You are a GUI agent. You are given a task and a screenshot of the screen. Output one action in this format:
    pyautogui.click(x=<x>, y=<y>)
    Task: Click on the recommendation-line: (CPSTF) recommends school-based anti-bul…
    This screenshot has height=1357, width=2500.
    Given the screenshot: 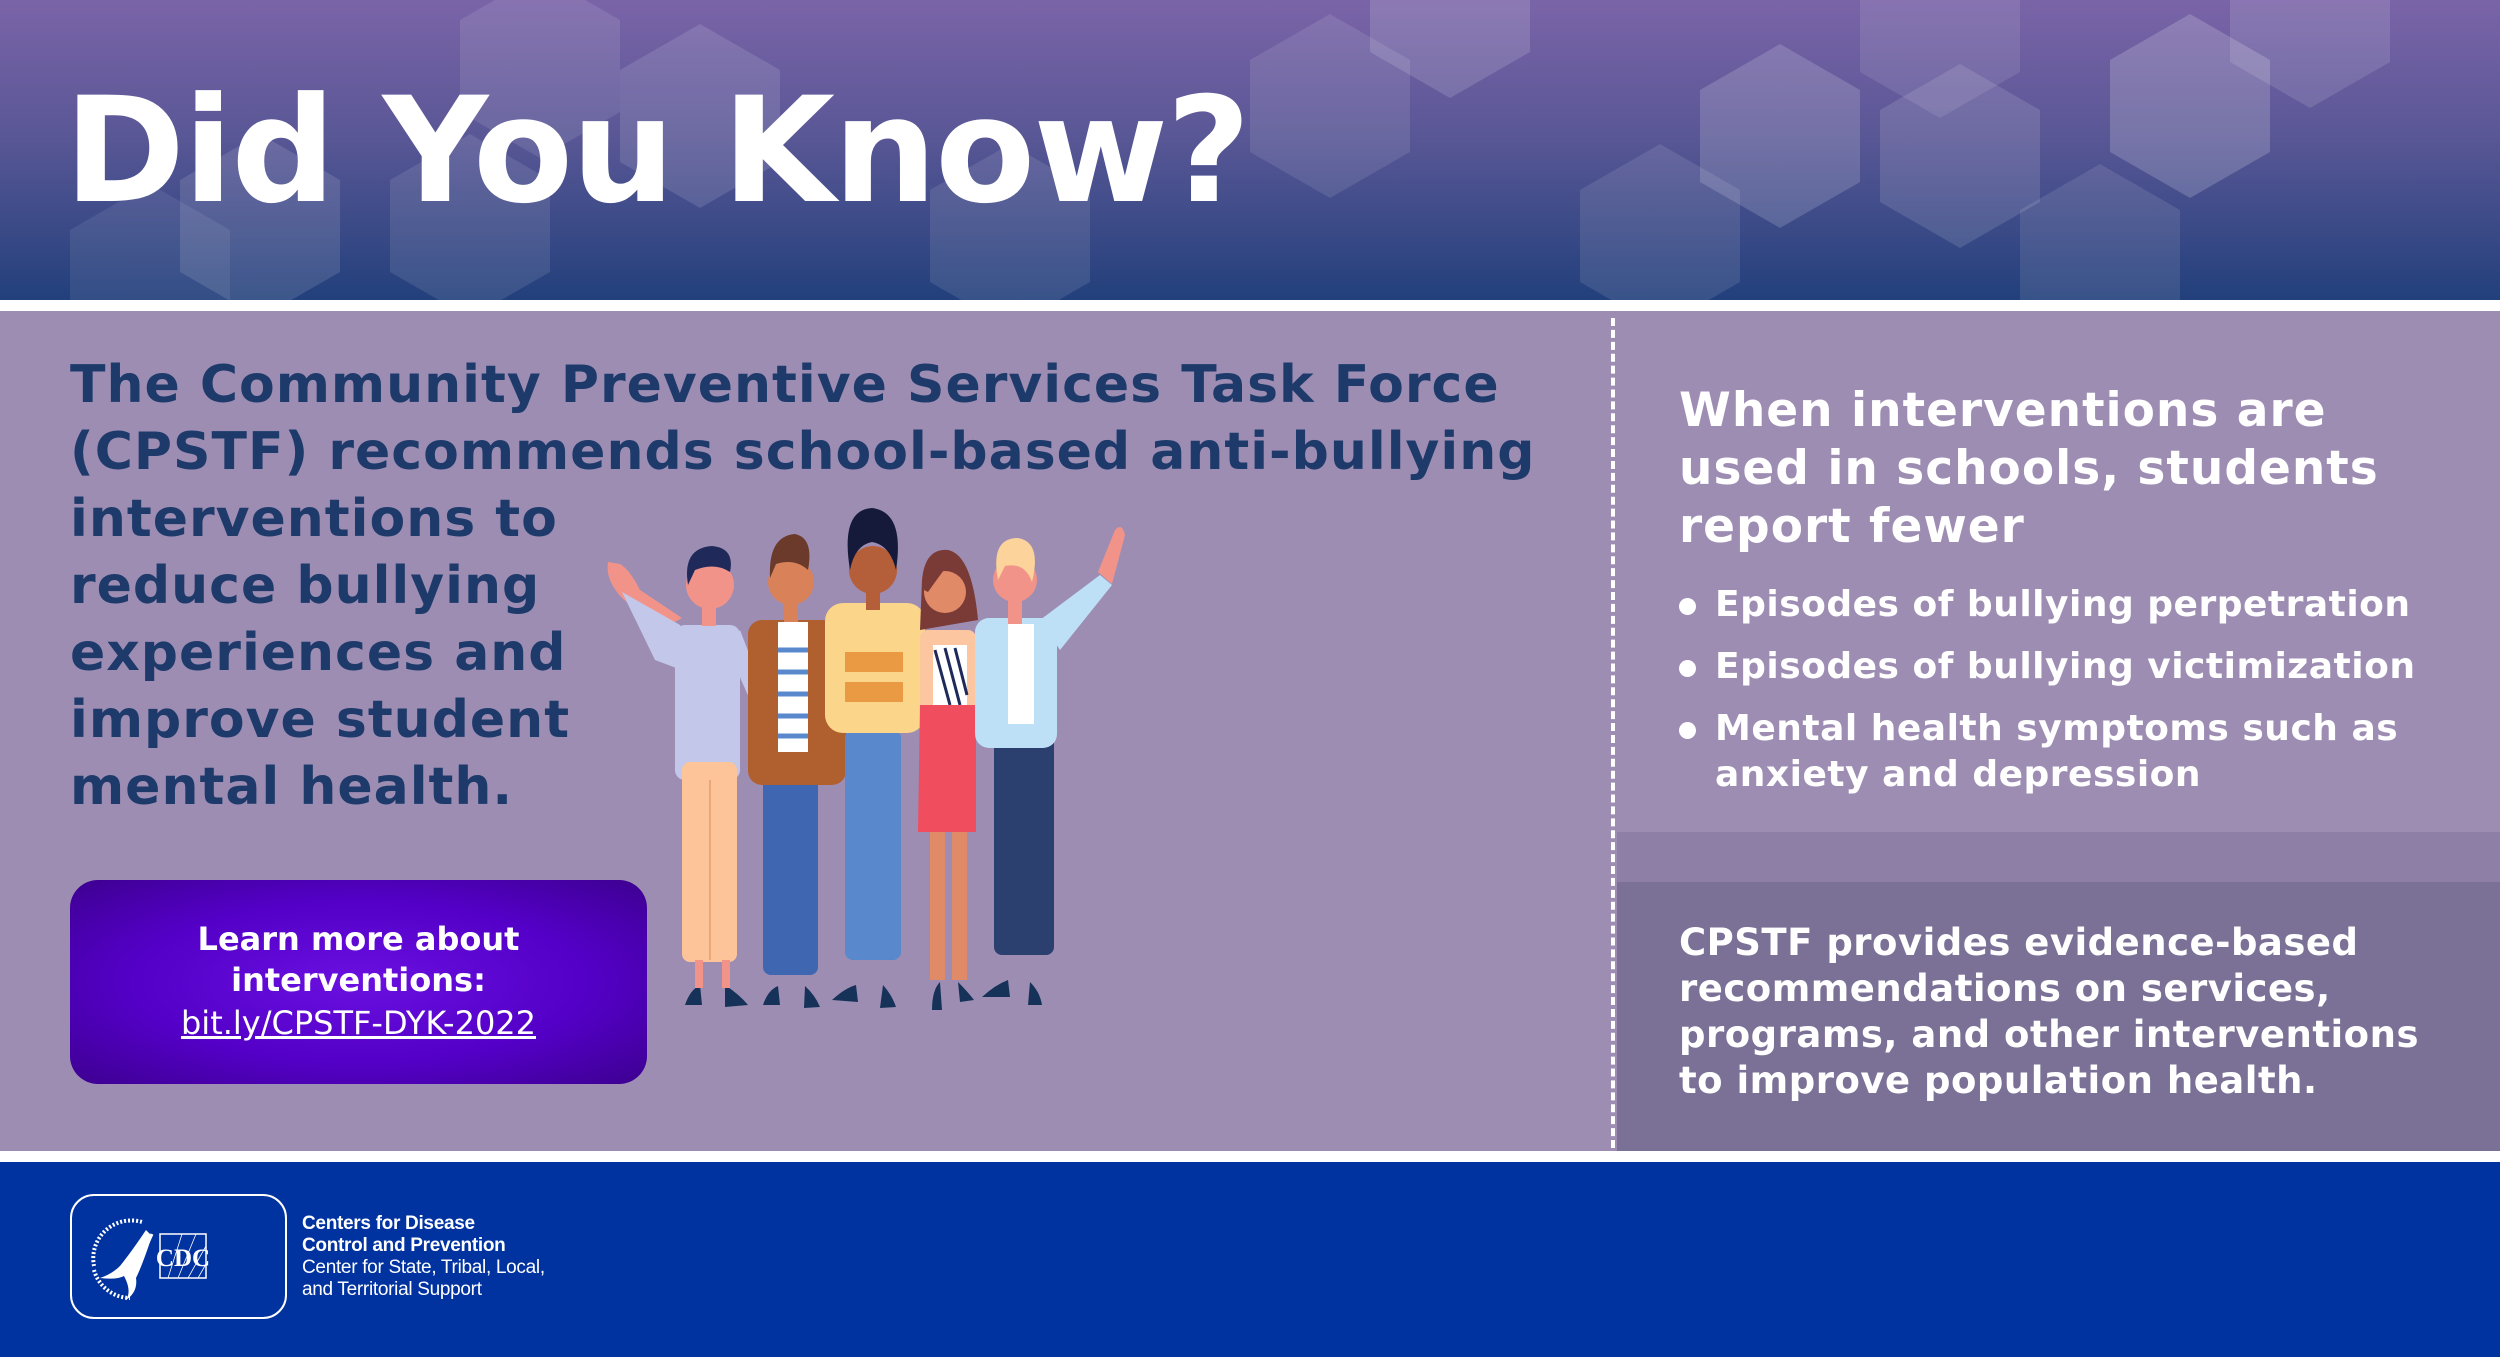 What is the action you would take?
    pyautogui.click(x=803, y=452)
    